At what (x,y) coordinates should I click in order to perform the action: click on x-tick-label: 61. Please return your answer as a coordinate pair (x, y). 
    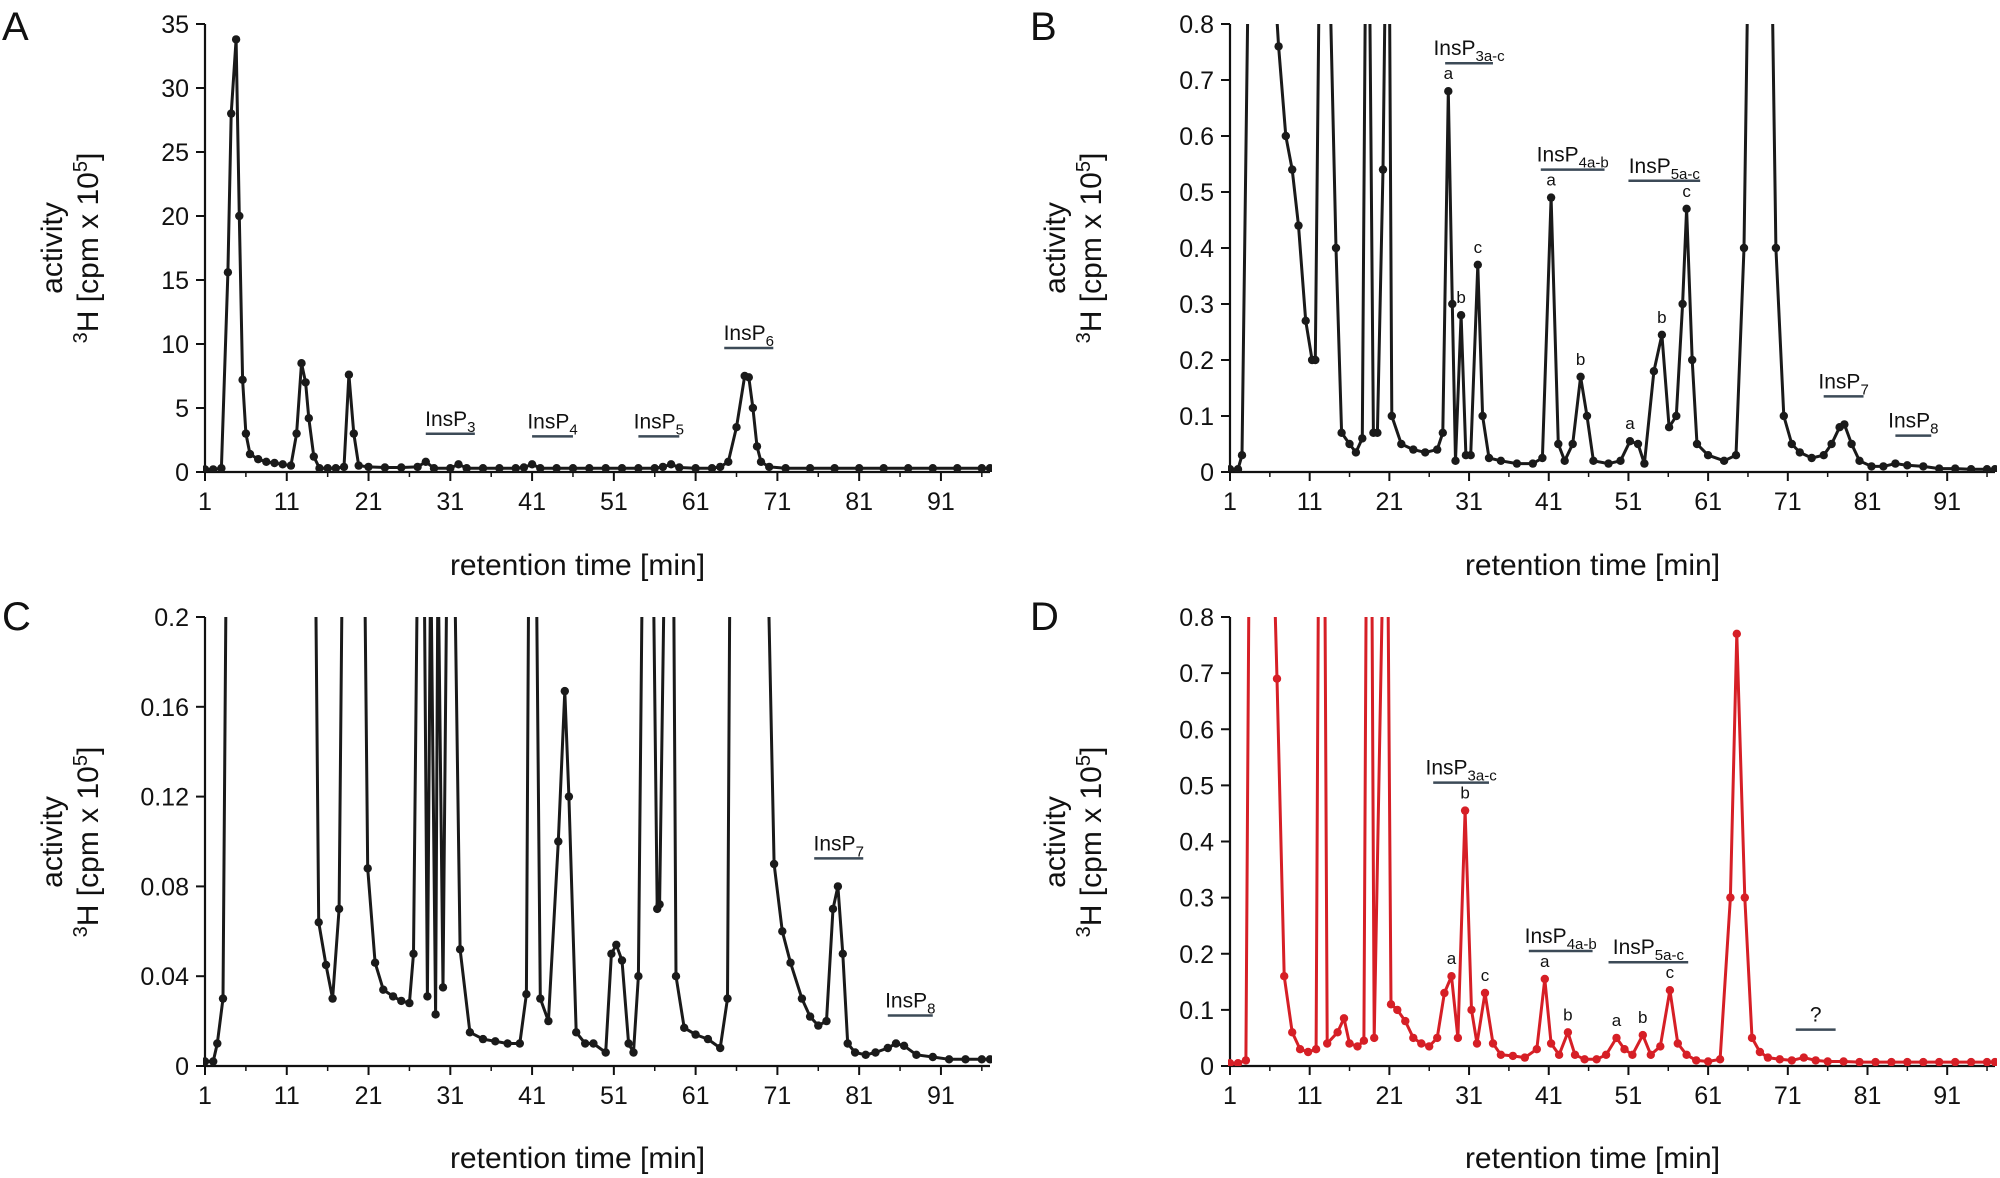
    Looking at the image, I should click on (696, 502).